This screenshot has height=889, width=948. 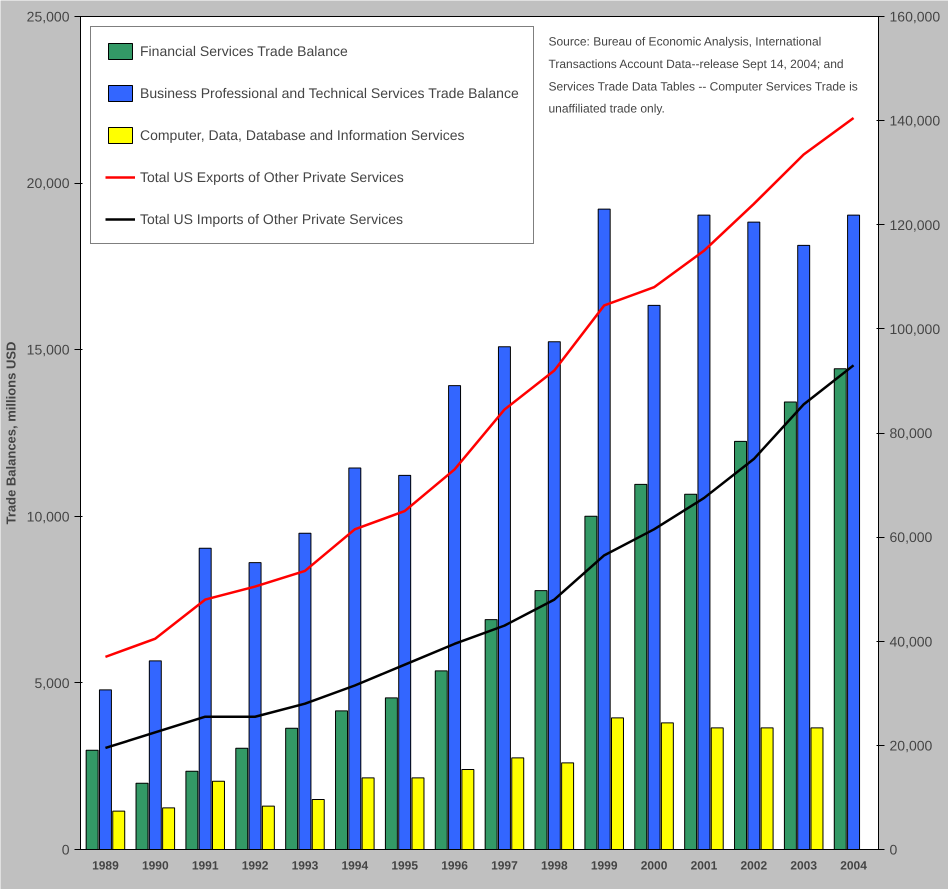 I want to click on x-tick-label: 1993, so click(x=305, y=865).